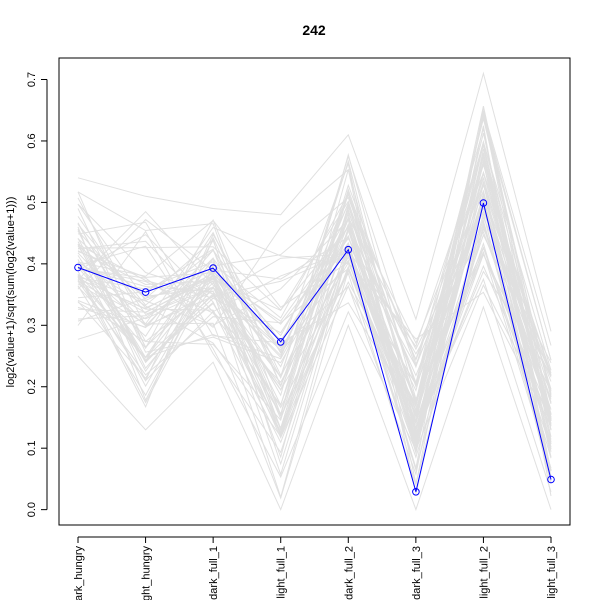 Image resolution: width=600 pixels, height=600 pixels. I want to click on y-tick-label: 0.7, so click(32, 79).